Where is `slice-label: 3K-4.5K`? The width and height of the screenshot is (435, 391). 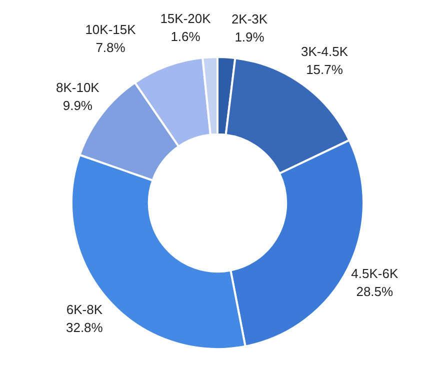 slice-label: 3K-4.5K is located at coordinates (324, 52).